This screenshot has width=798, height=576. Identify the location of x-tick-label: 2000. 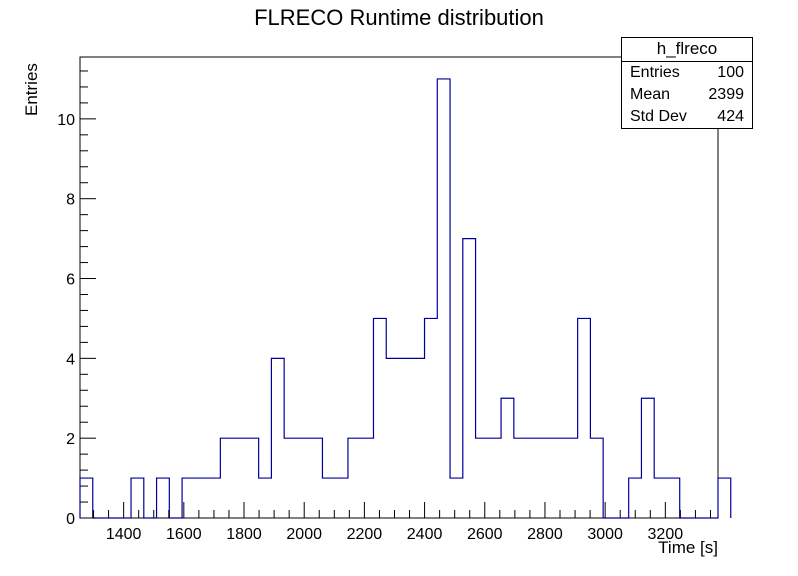
(304, 534).